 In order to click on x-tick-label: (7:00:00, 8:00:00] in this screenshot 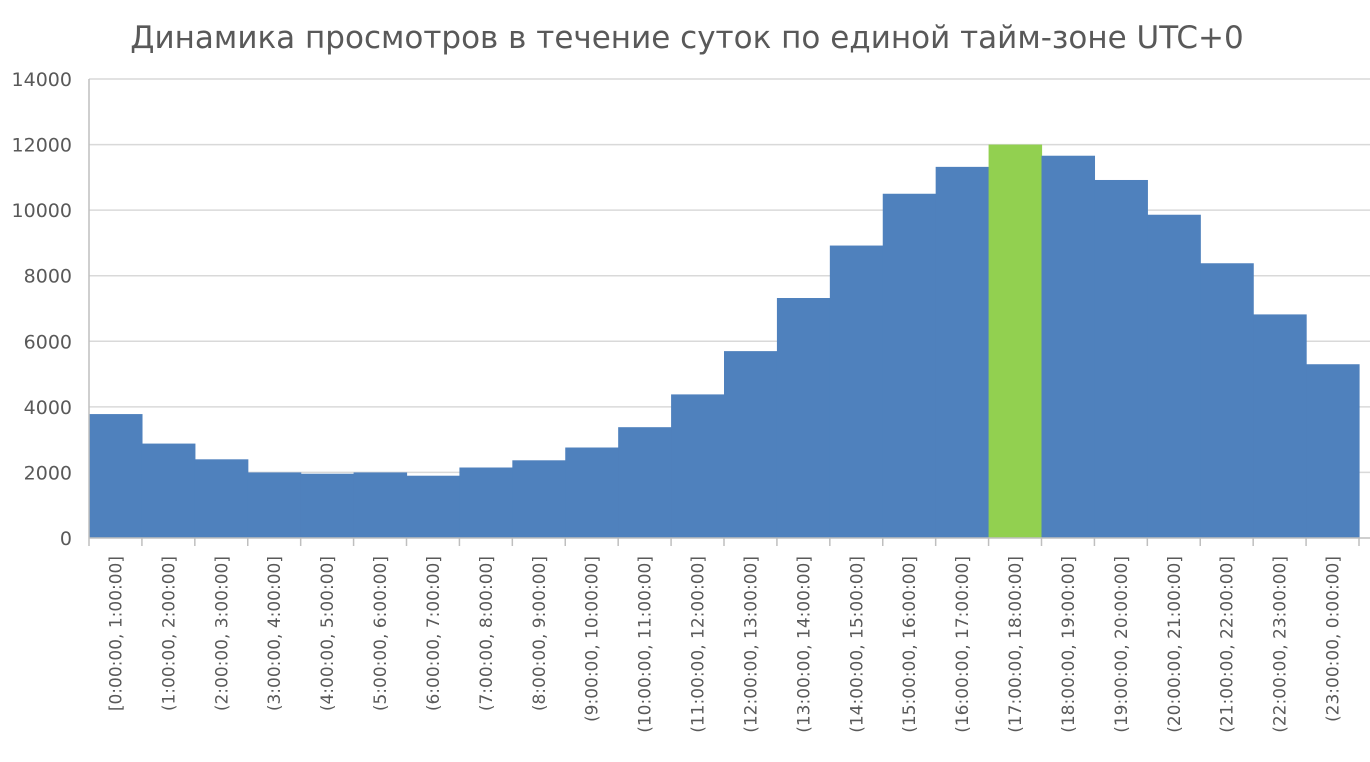, I will do `click(487, 633)`.